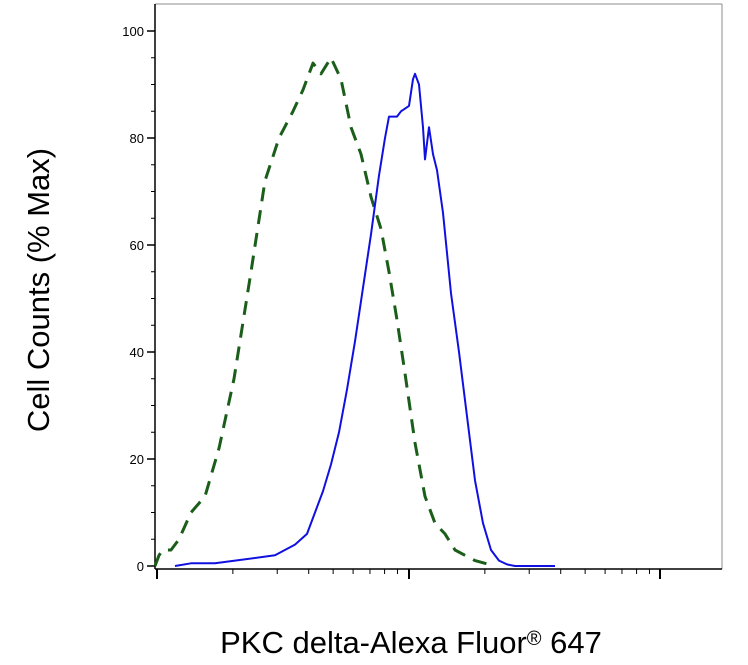 This screenshot has height=665, width=748. I want to click on x-axis-title-suffix: 647, so click(572, 642).